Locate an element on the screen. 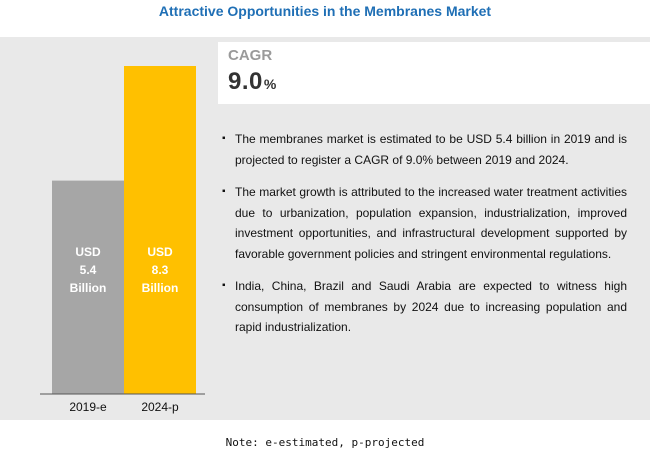  bar-2019-e is located at coordinates (88, 287).